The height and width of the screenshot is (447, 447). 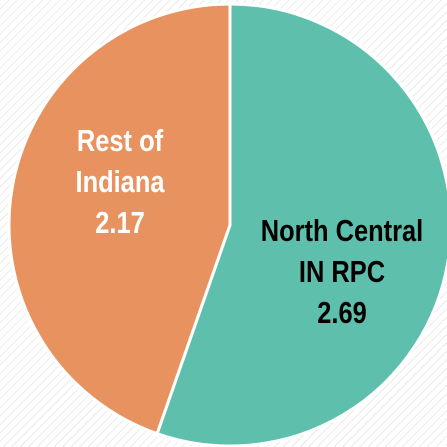 I want to click on category-label: Rest of Indiana, so click(x=120, y=161).